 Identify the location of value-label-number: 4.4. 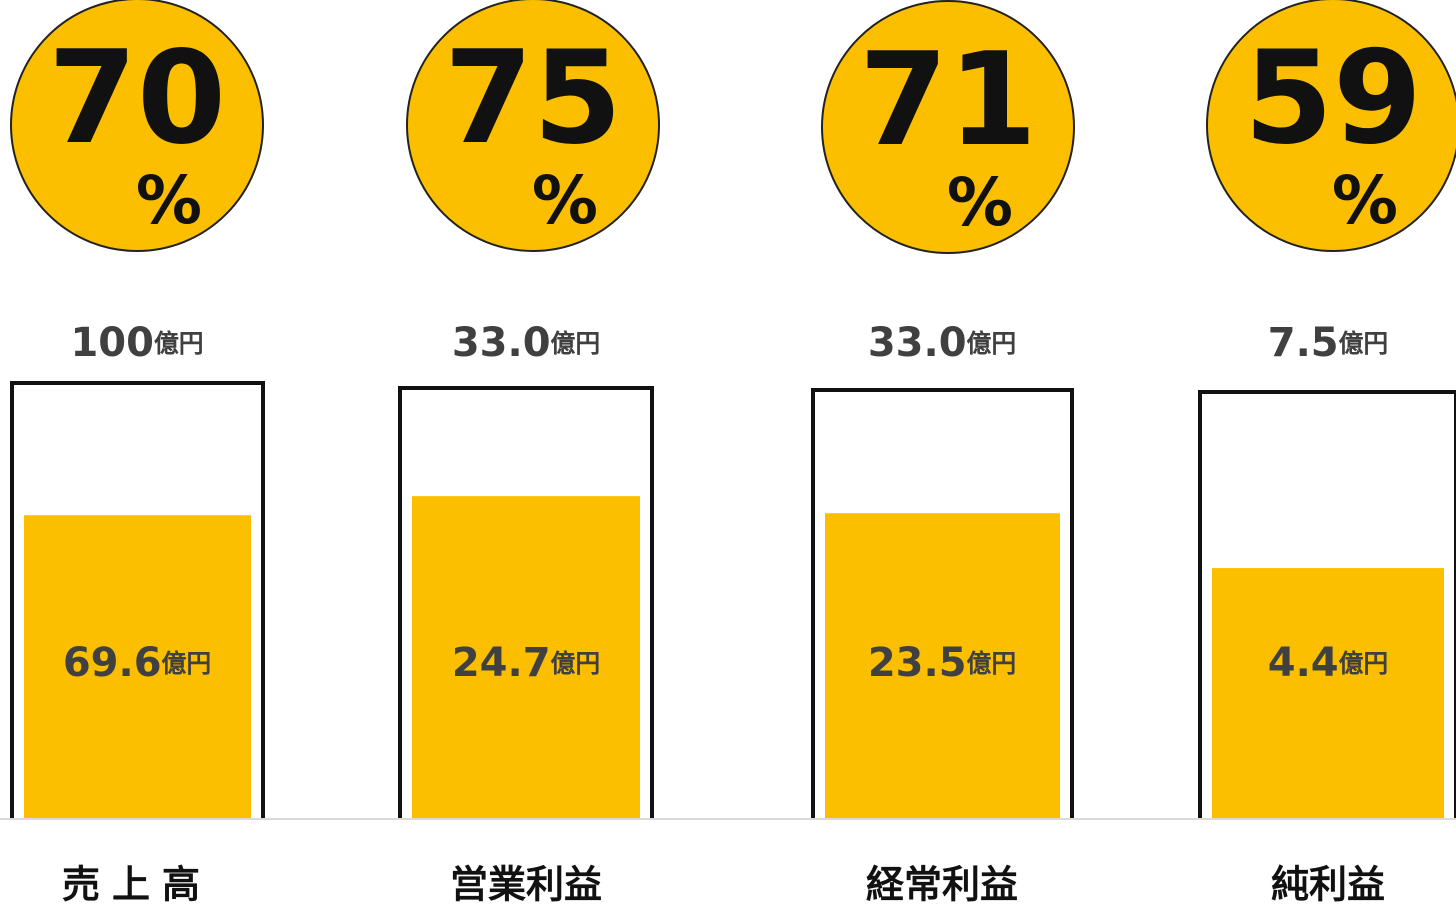
(1303, 663).